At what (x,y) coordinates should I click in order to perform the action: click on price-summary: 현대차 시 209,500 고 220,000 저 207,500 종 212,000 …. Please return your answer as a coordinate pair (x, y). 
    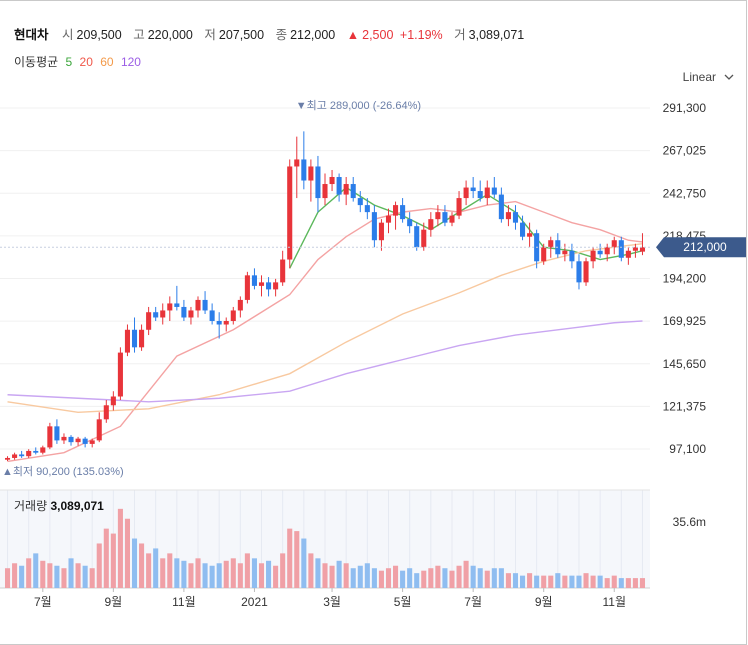
    Looking at the image, I should click on (273, 33).